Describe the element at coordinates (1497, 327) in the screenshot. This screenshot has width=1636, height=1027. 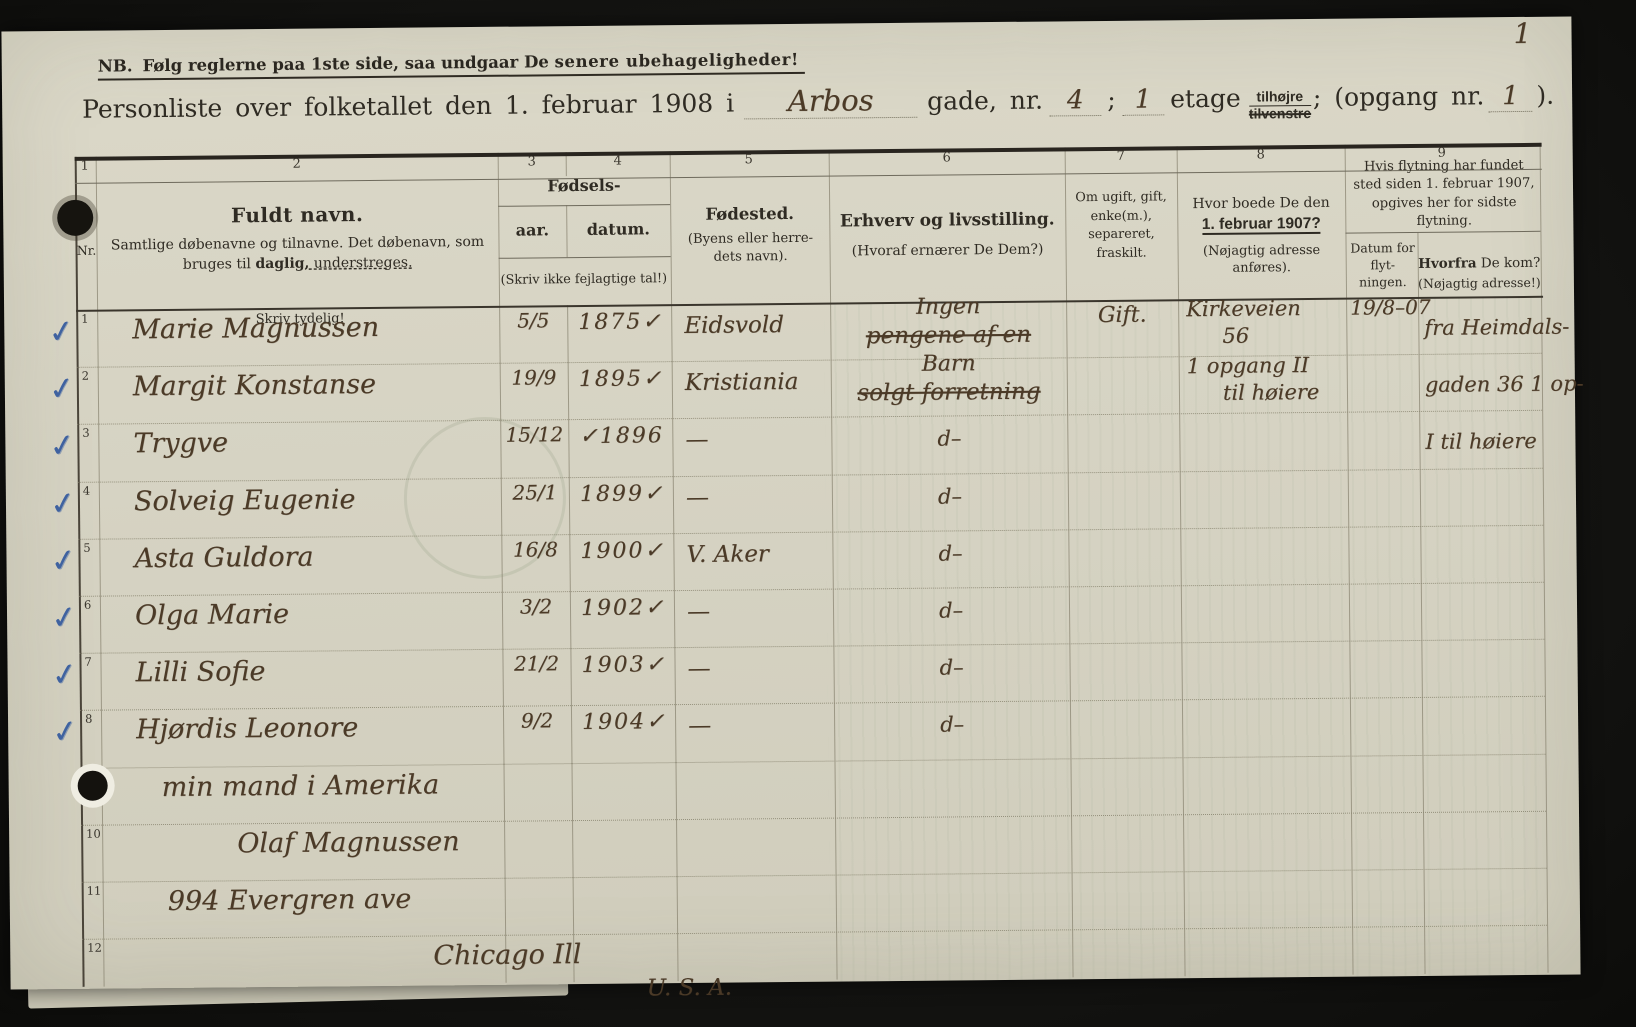
I see `moving-from-cell: fra Heimdals-` at that location.